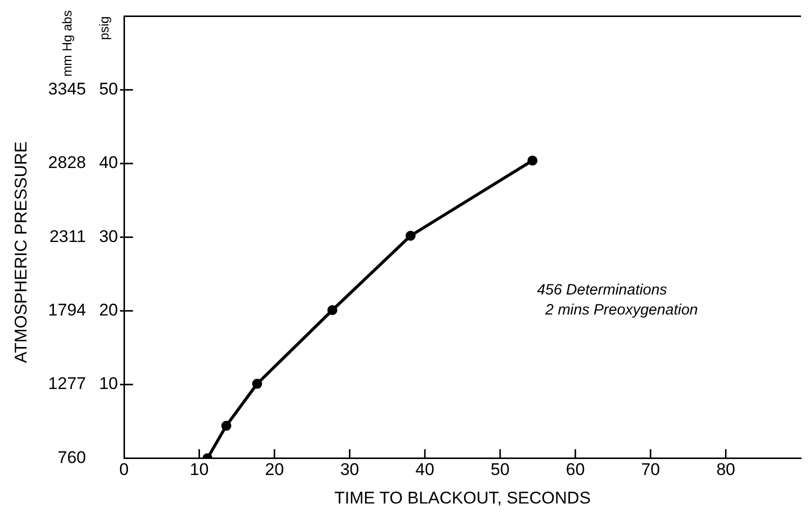  What do you see at coordinates (575, 470) in the screenshot?
I see `x-tick-label: 60` at bounding box center [575, 470].